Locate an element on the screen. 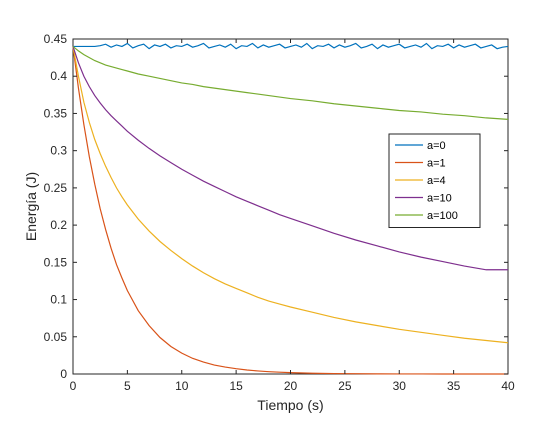  legend-label-1: a=1 is located at coordinates (436, 164).